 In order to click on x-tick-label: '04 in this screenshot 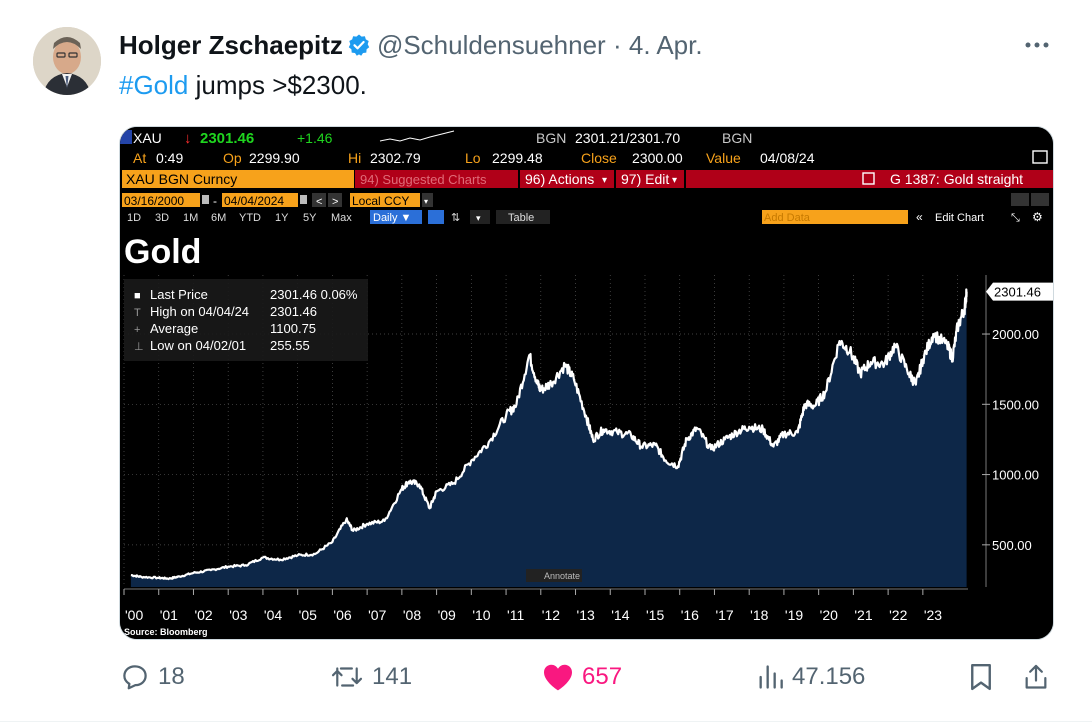, I will do `click(273, 615)`.